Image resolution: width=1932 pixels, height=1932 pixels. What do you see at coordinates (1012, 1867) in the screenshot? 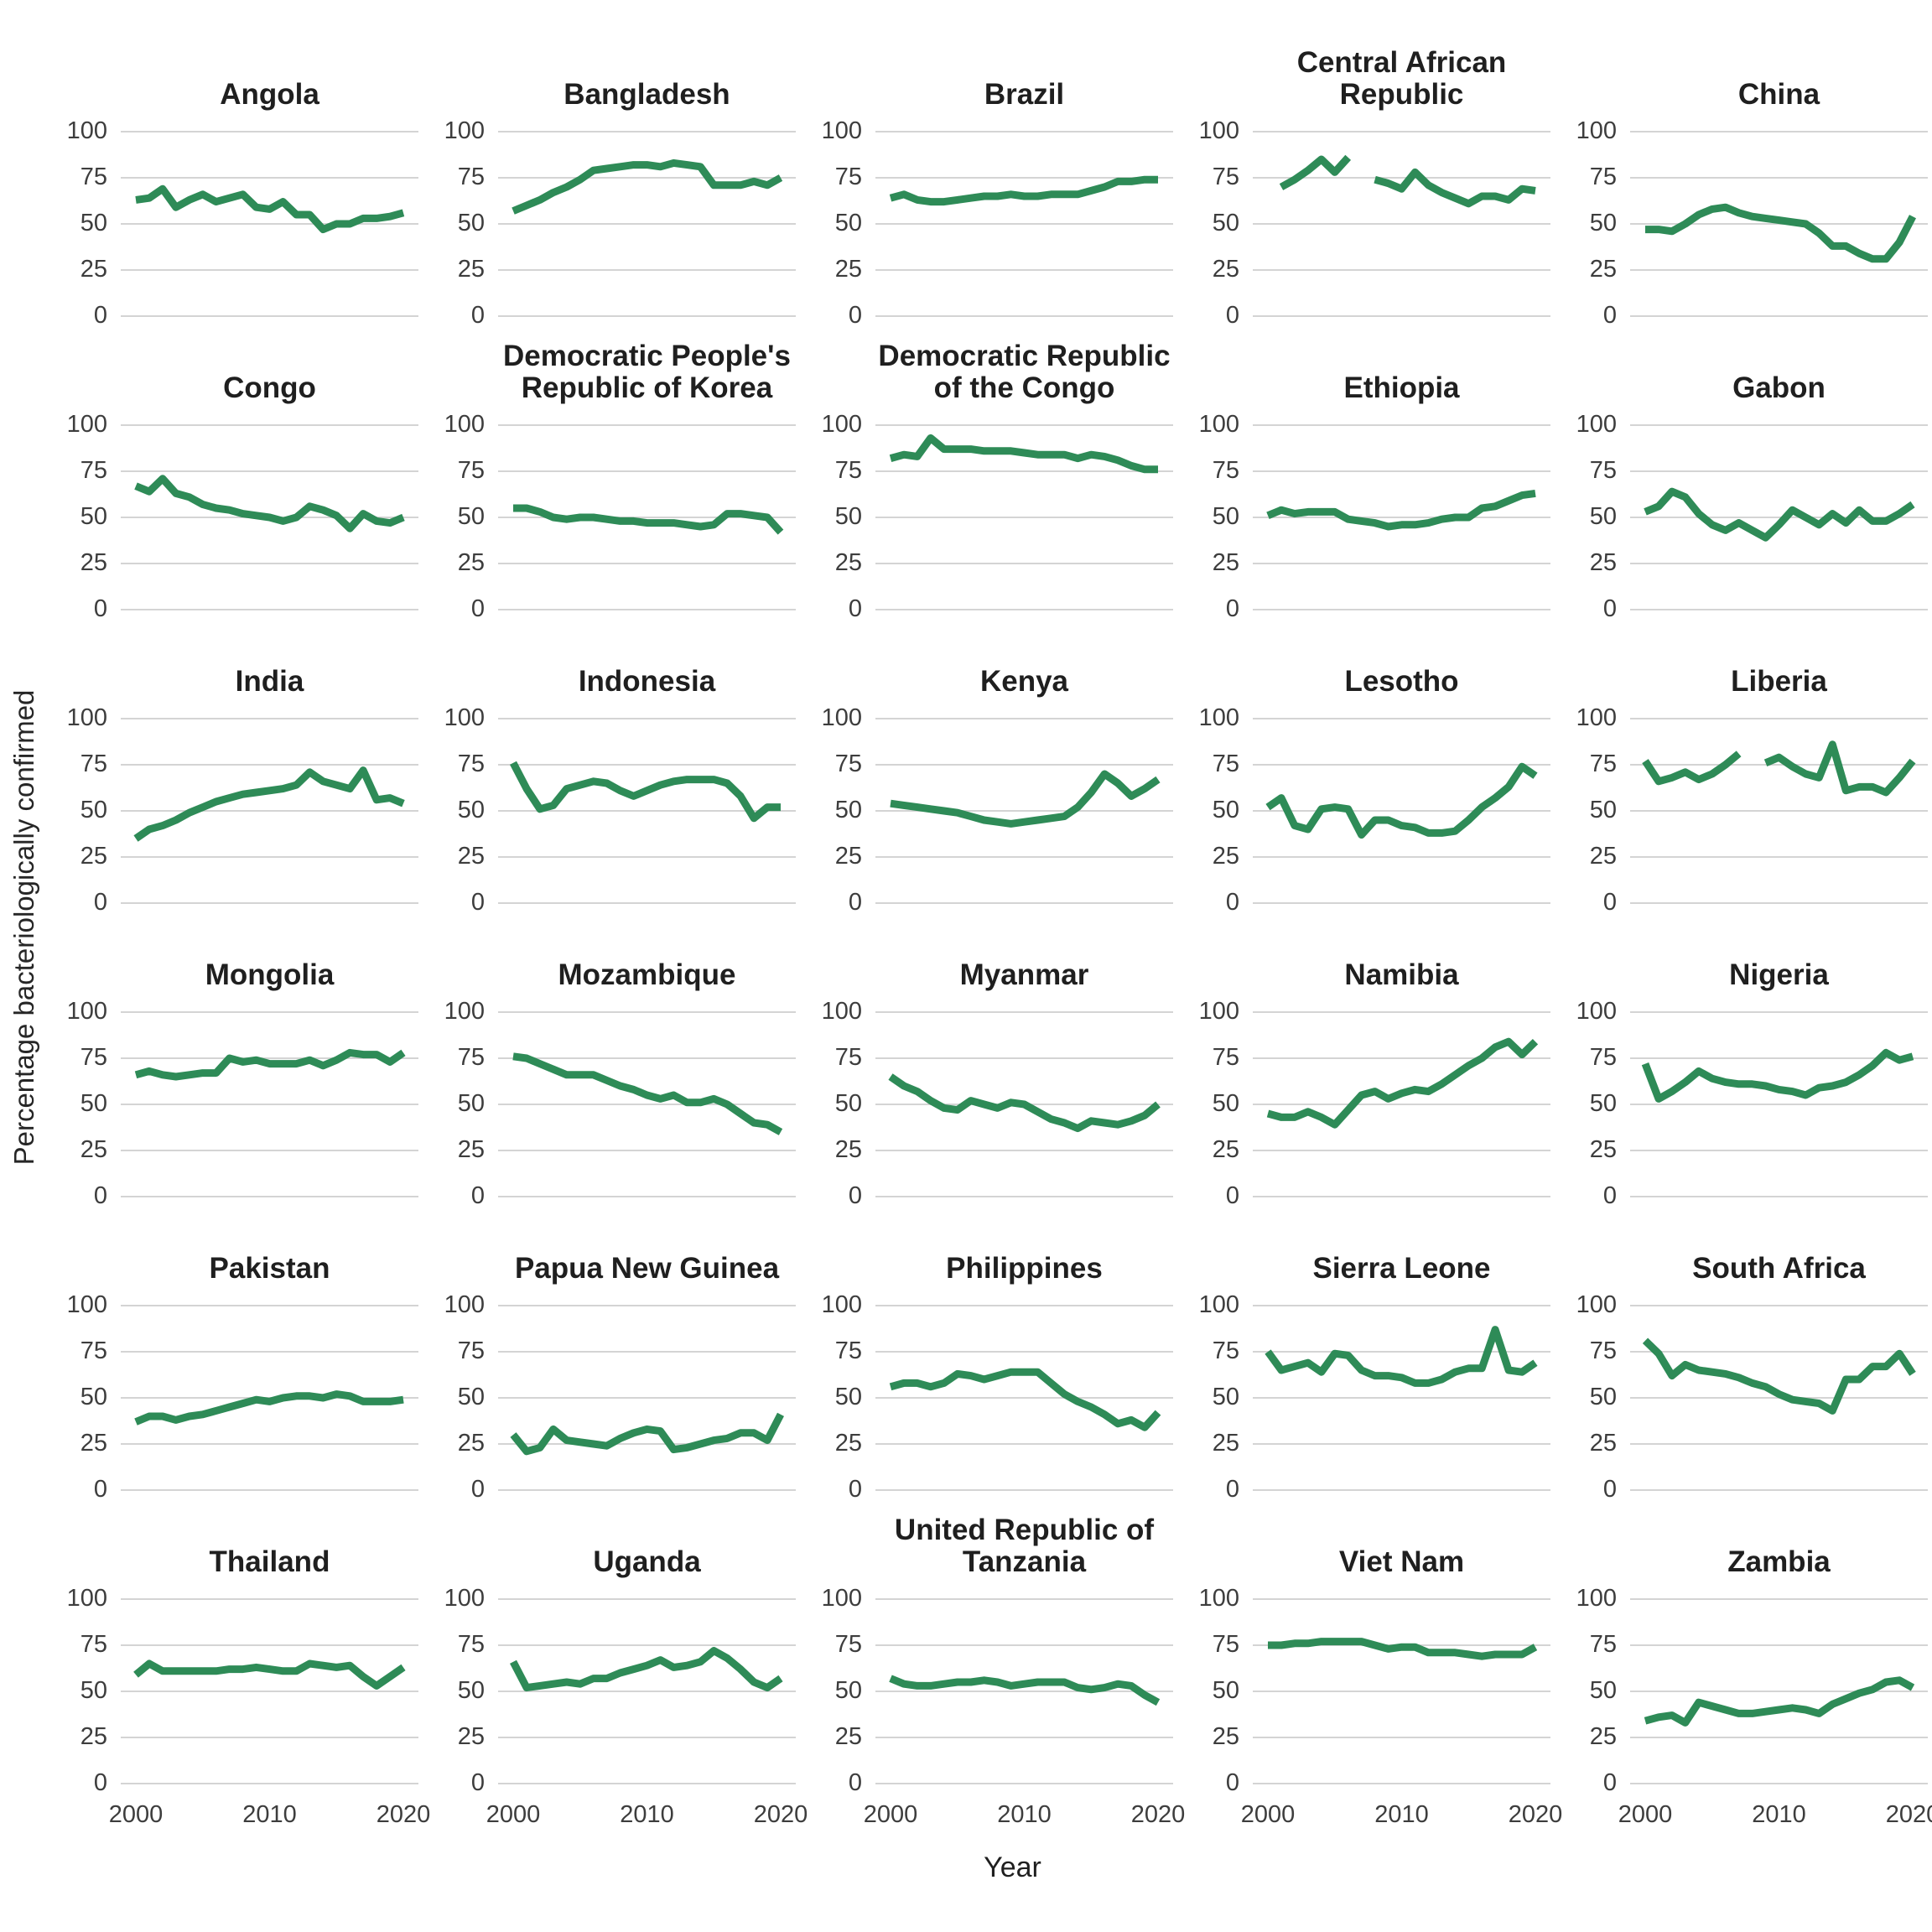
I see `x-axis-title: Year` at bounding box center [1012, 1867].